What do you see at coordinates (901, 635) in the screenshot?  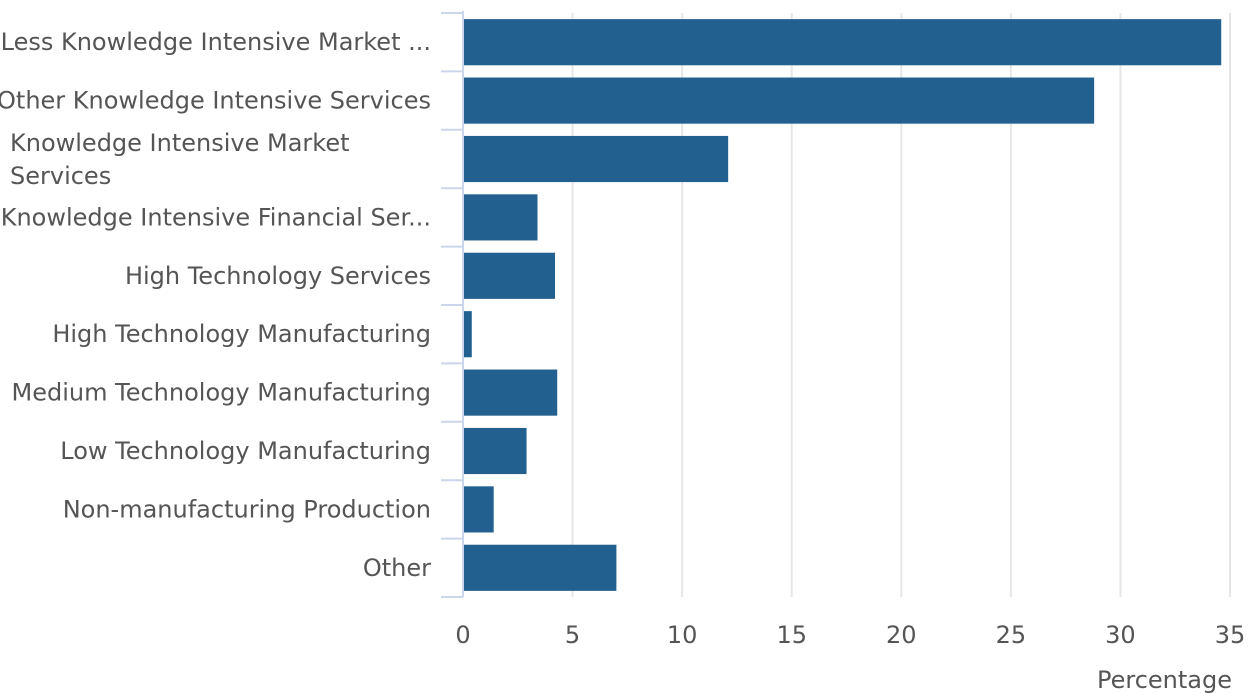 I see `x-tick-label: 20` at bounding box center [901, 635].